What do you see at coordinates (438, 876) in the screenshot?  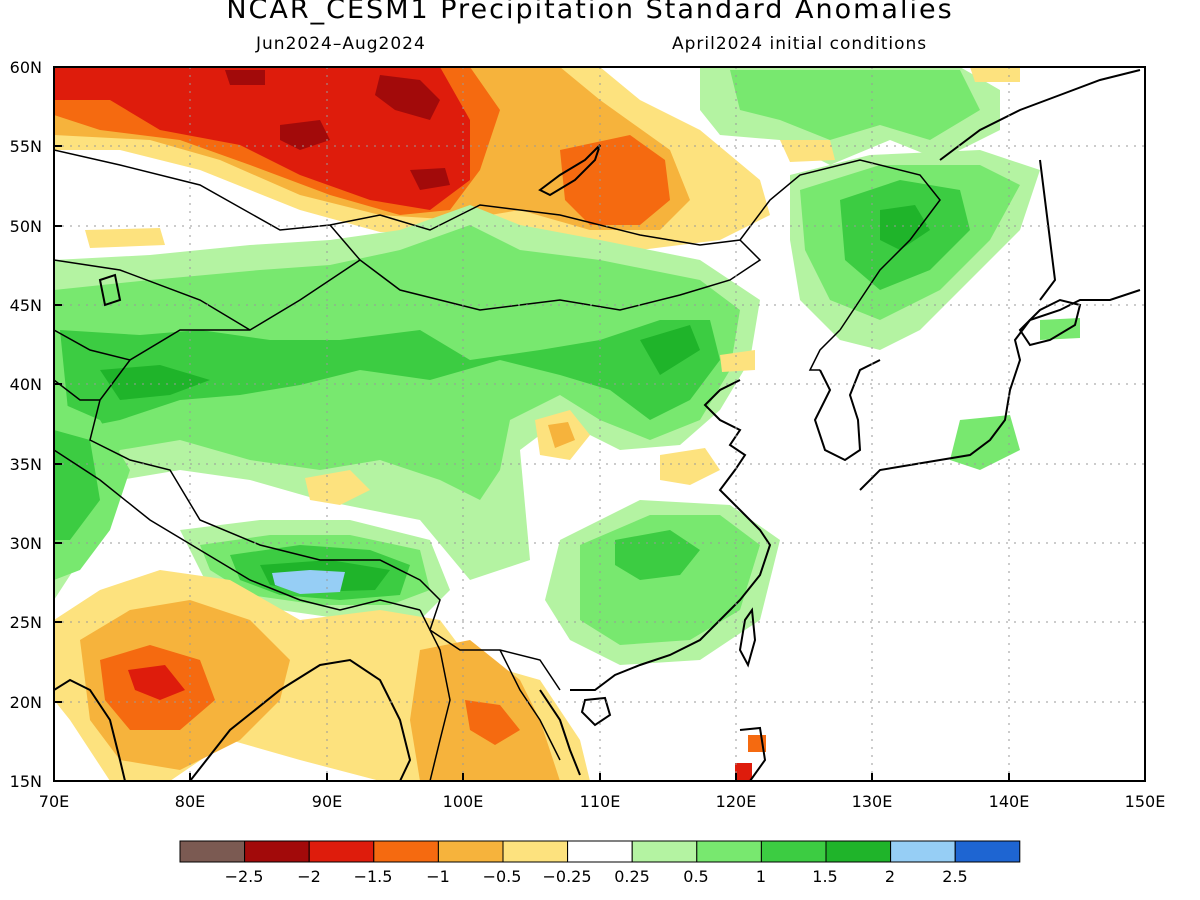 I see `colorbar-label: −1` at bounding box center [438, 876].